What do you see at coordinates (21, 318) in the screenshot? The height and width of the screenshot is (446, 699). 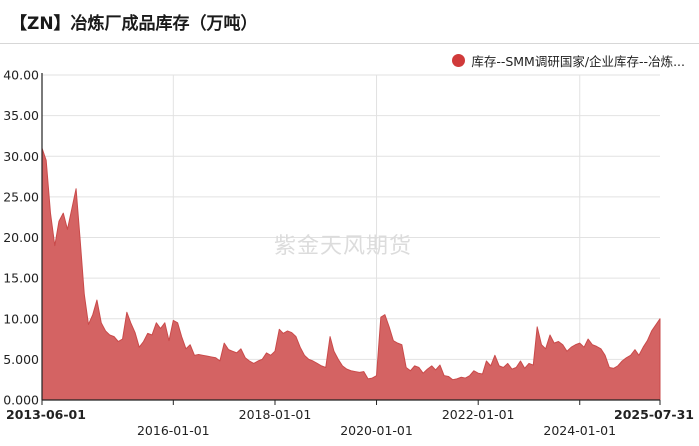 I see `y-tick-label: 10.00` at bounding box center [21, 318].